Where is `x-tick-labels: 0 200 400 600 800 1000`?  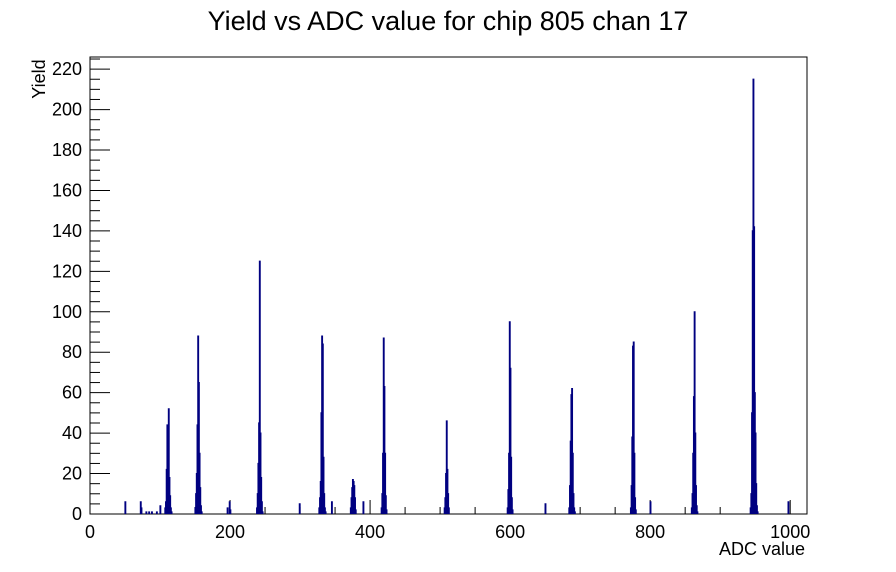 x-tick-labels: 0 200 400 600 800 1000 is located at coordinates (447, 532).